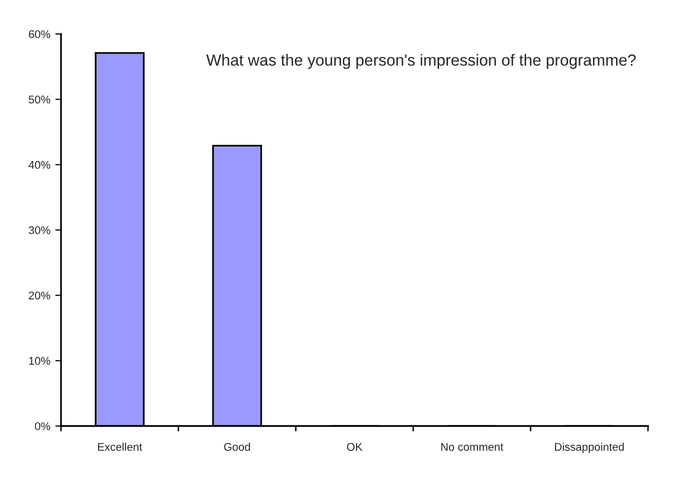 This screenshot has height=481, width=683. Describe the element at coordinates (472, 447) in the screenshot. I see `x-tick-label: No comment` at that location.